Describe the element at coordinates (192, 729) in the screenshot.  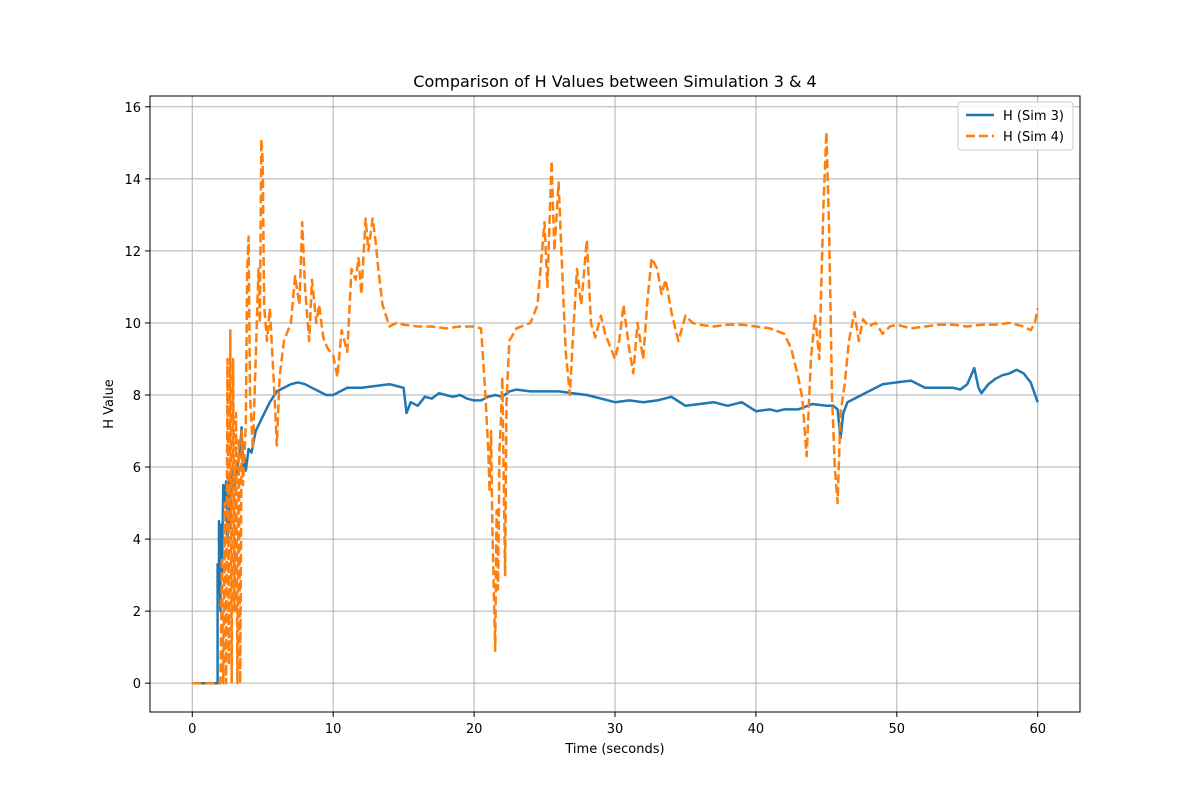
I see `x-tick-label: 0` at that location.